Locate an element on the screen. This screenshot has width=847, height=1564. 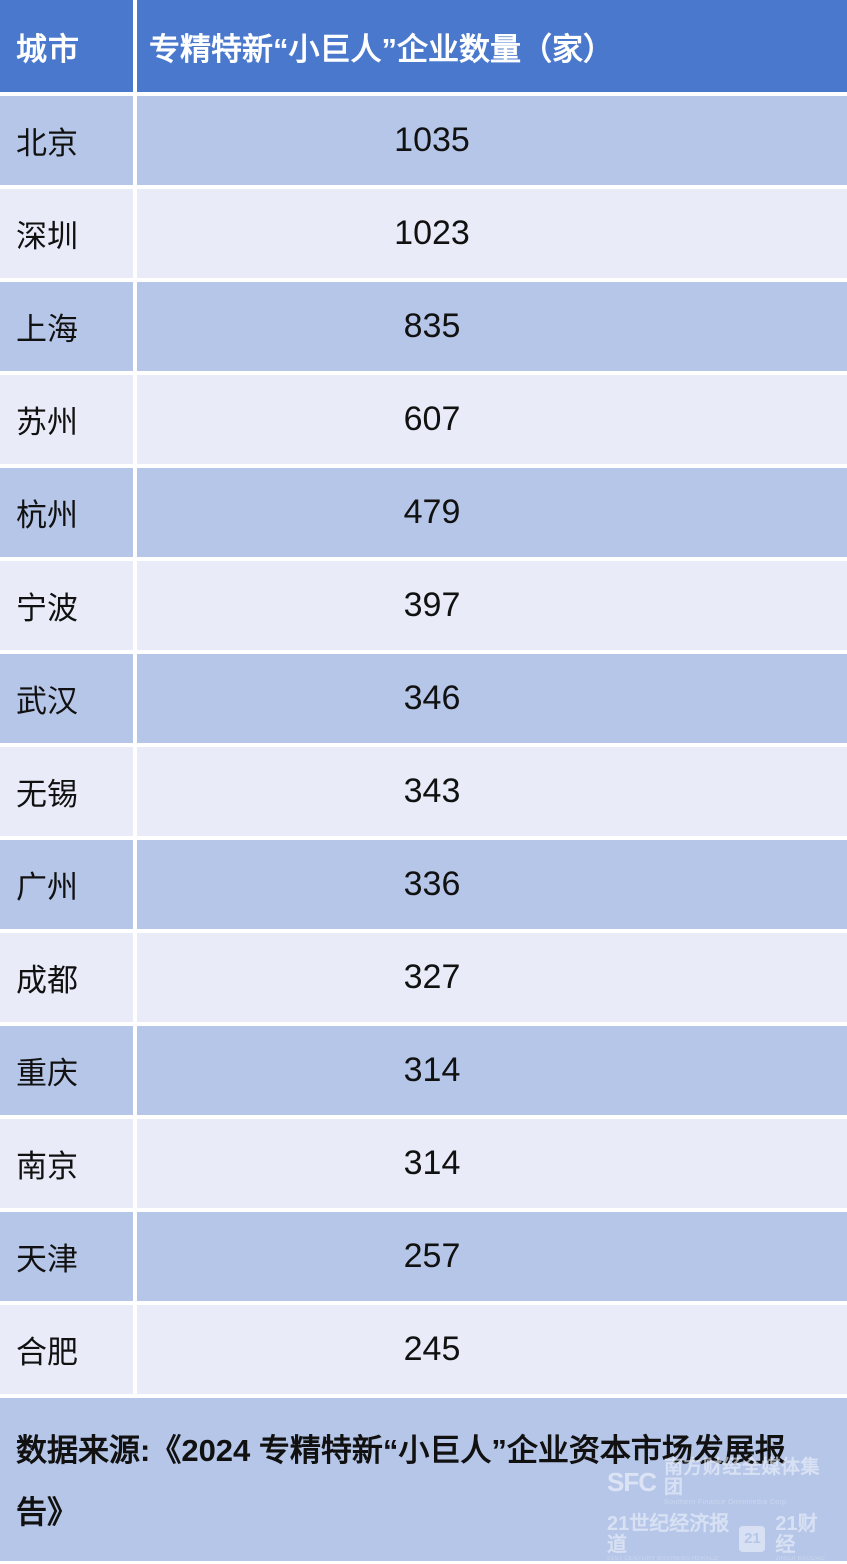
cell-city: 天津 is located at coordinates (66, 1256).